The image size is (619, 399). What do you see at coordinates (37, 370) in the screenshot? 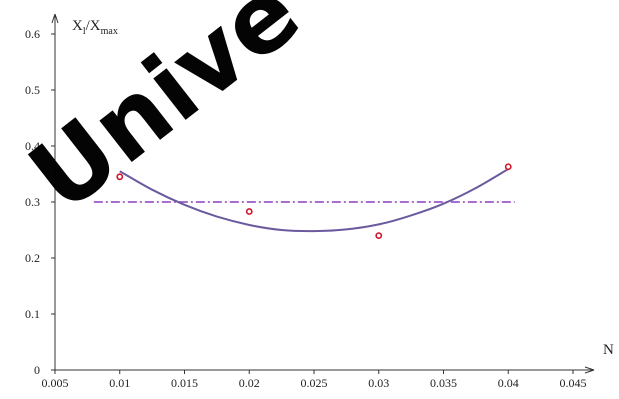
I see `y-tick-label: 0` at bounding box center [37, 370].